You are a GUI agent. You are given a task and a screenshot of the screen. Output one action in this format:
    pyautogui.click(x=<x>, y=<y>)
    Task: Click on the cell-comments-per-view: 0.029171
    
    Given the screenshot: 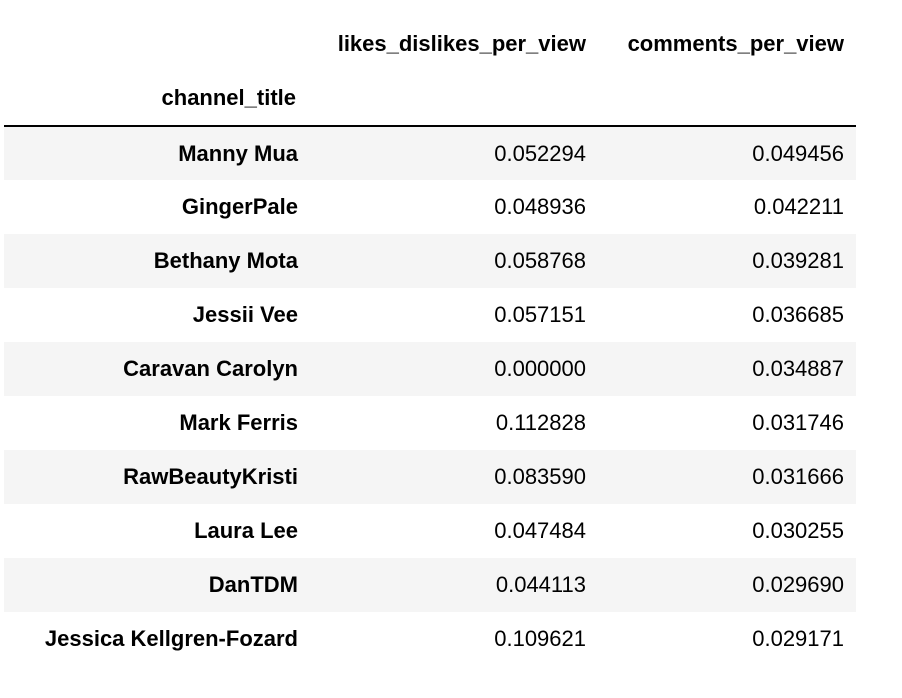 What is the action you would take?
    pyautogui.click(x=798, y=638)
    